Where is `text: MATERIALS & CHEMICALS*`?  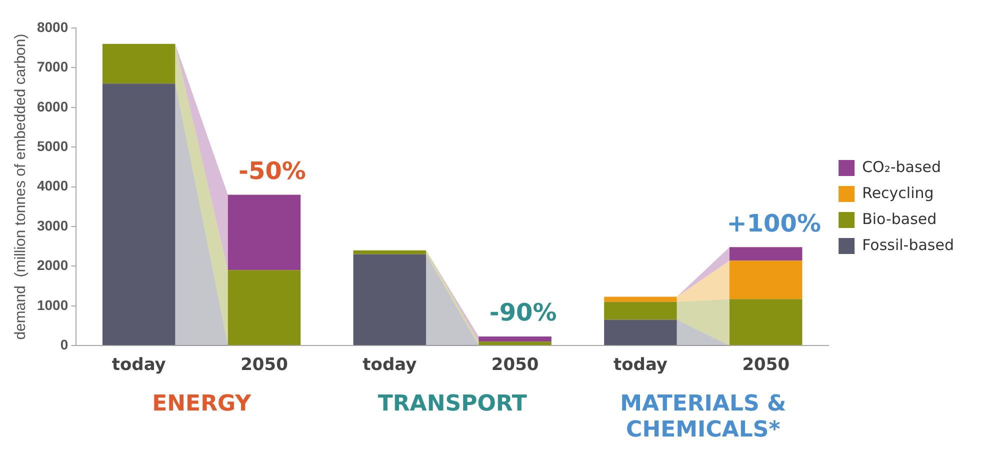 text: MATERIALS & CHEMICALS* is located at coordinates (703, 417).